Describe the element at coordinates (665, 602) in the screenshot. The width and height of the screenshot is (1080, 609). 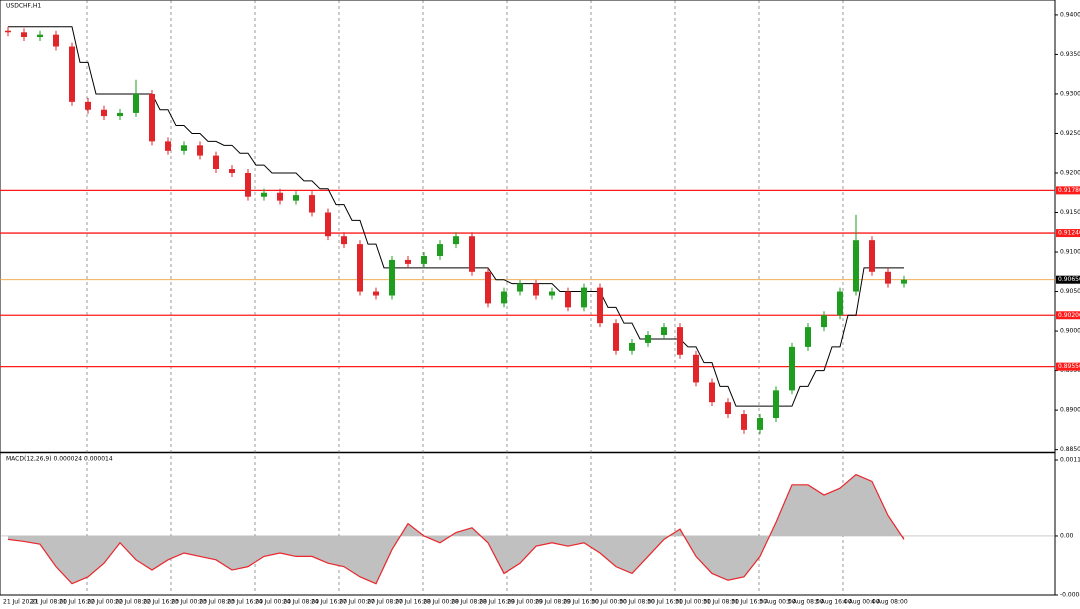
I see `x-tick-label: 30 Jul 16:00` at that location.